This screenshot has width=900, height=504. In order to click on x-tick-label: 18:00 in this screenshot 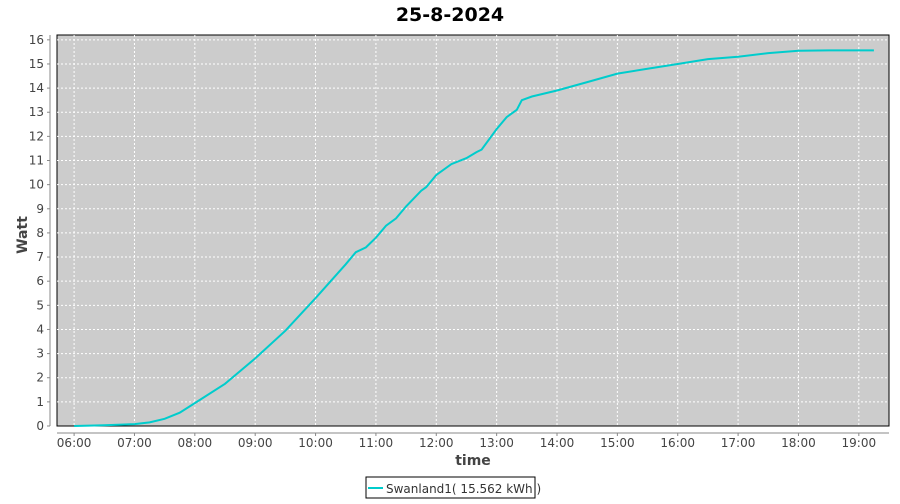, I will do `click(798, 443)`.